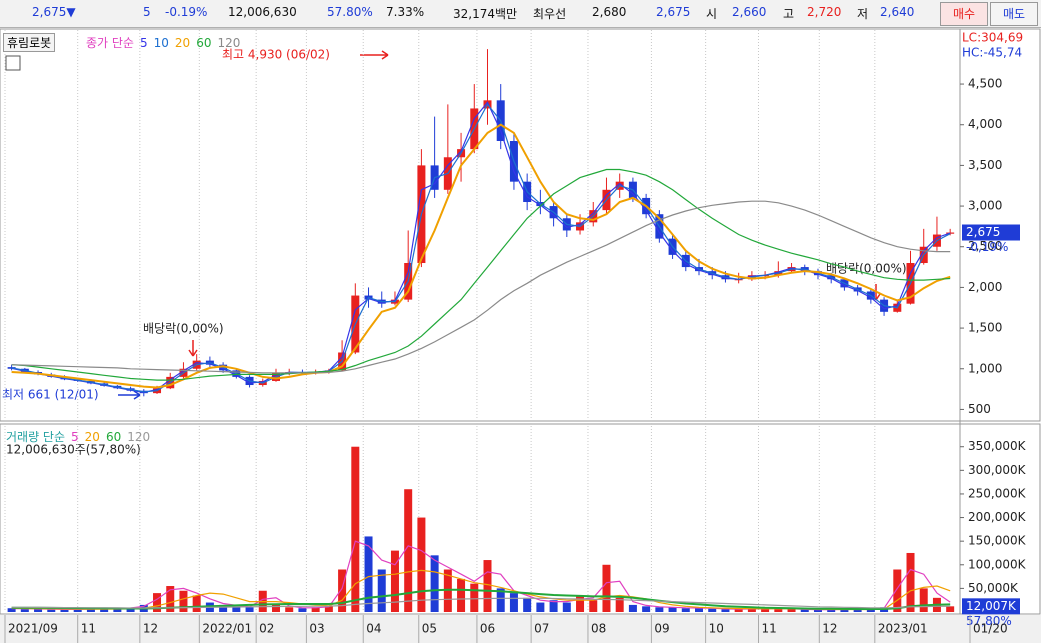  Describe the element at coordinates (983, 232) in the screenshot. I see `last-value-label: 2,675` at that location.